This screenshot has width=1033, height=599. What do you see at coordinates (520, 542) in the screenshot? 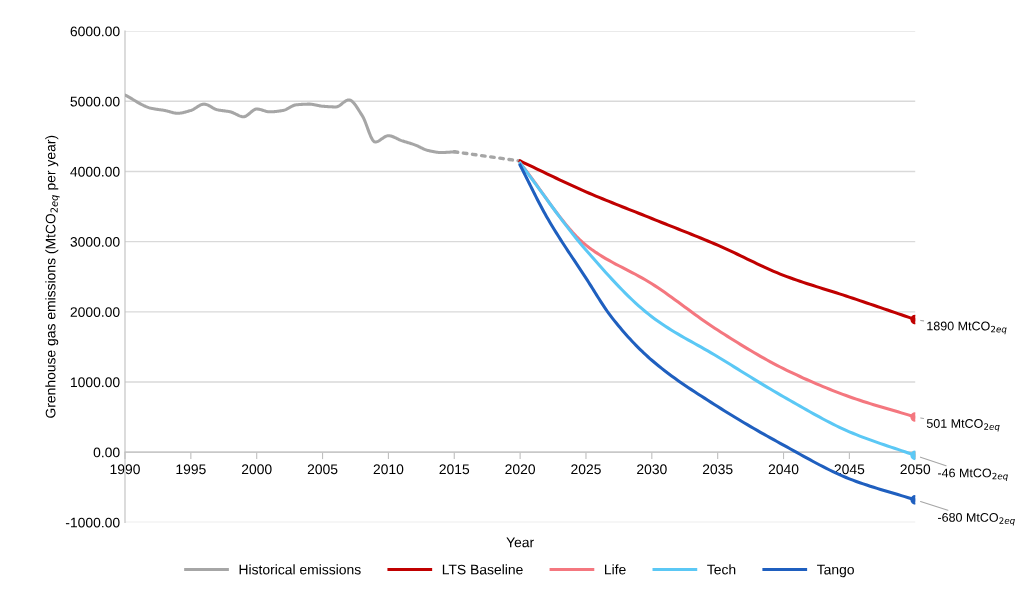
I see `x-axis-title: Year` at bounding box center [520, 542].